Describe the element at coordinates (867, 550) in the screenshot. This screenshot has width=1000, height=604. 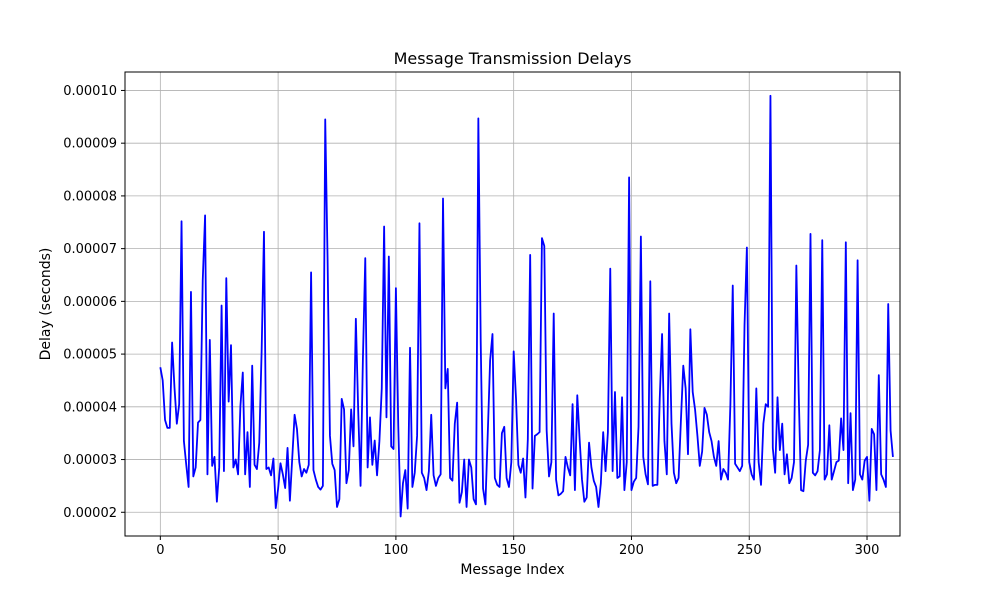
I see `x-tick-label: 300` at that location.